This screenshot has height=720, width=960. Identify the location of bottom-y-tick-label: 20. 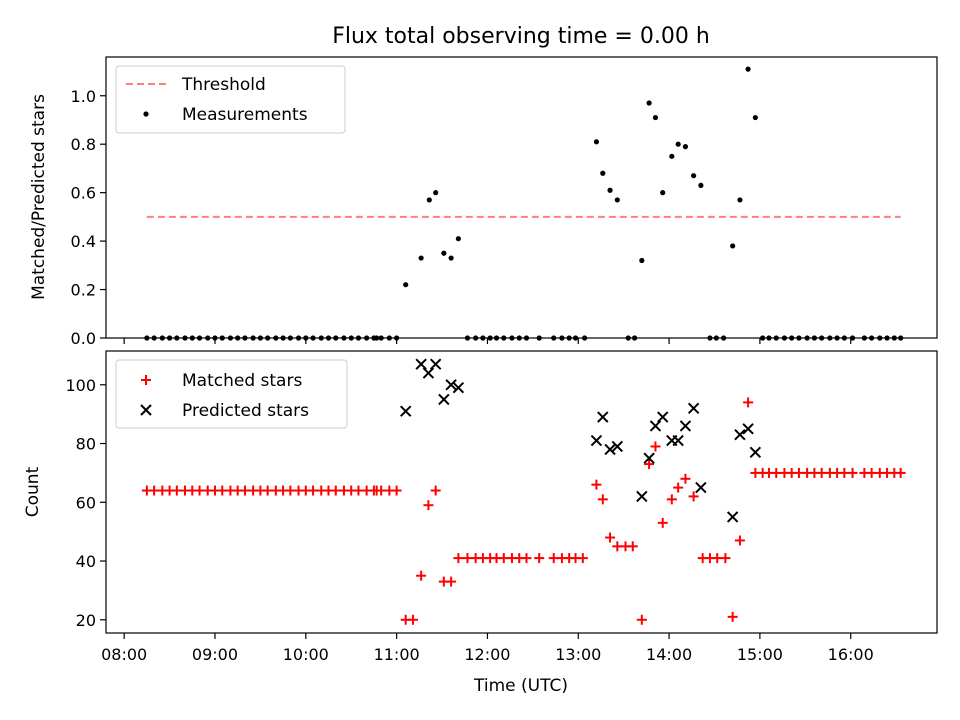
(86, 620).